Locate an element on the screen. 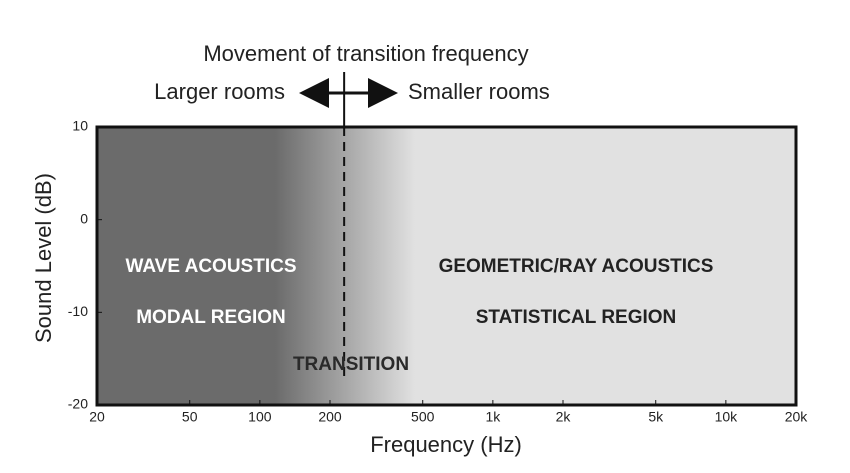 This screenshot has height=473, width=850. direction-label: Larger rooms is located at coordinates (219, 91).